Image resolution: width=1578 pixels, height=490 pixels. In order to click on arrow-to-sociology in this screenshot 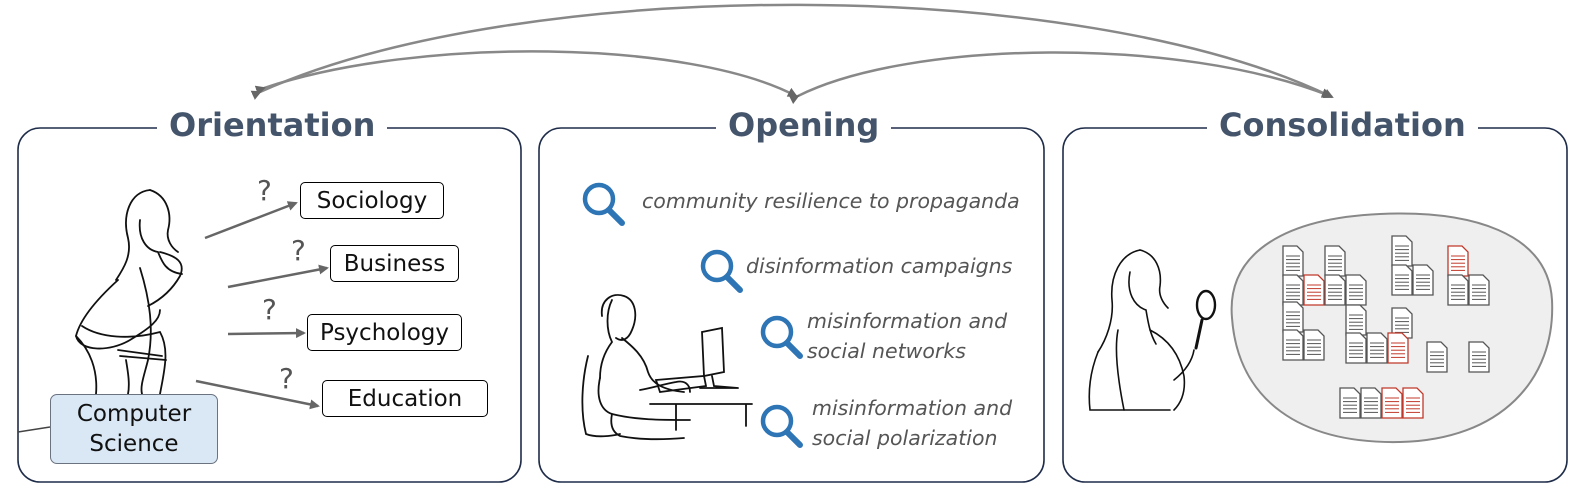, I will do `click(251, 220)`.